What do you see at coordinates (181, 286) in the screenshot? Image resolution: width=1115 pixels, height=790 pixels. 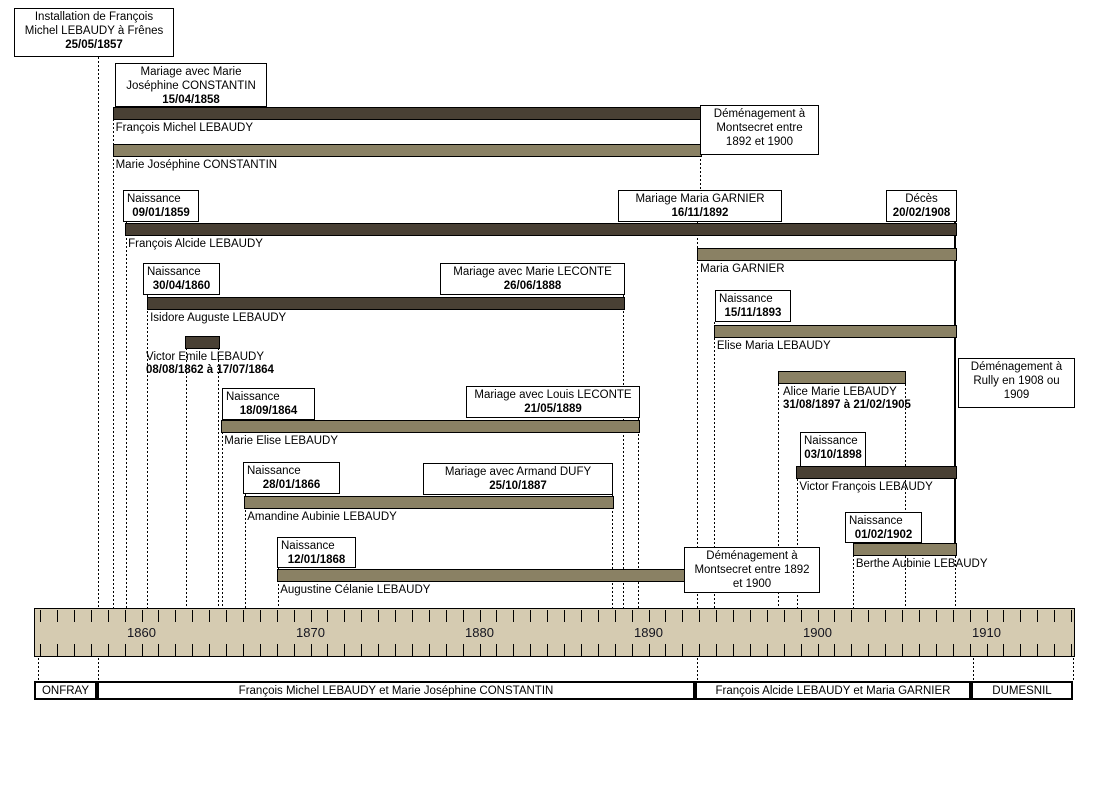 I see `event-date: 30/04/1860` at bounding box center [181, 286].